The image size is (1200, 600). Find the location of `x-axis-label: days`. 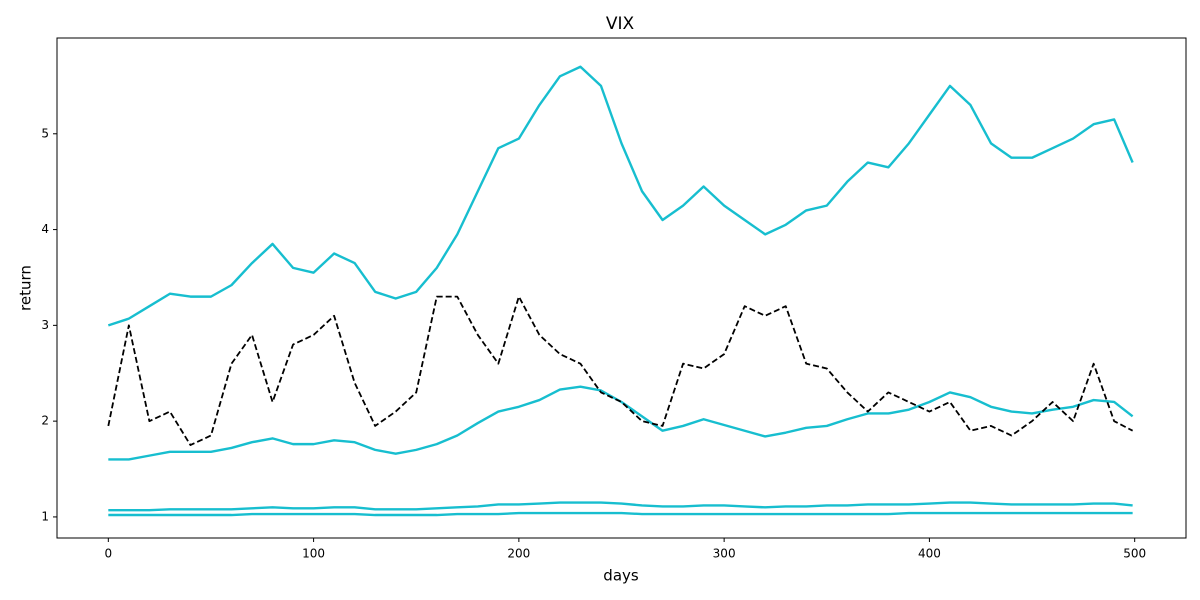

x-axis-label: days is located at coordinates (621, 576).